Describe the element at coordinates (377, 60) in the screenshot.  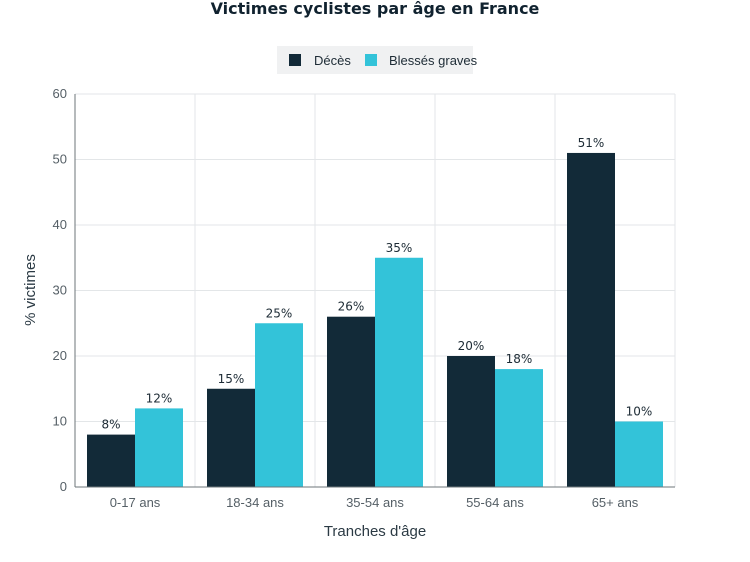
I see `chart-legend: Décès Blessés graves` at that location.